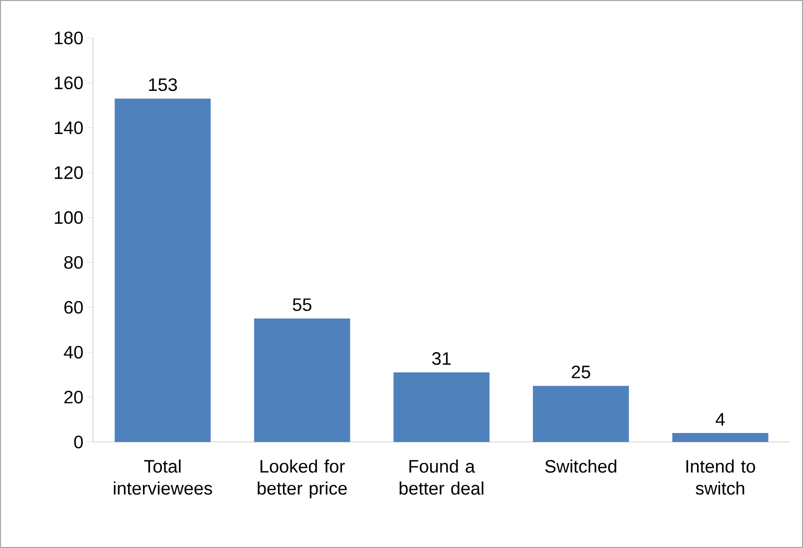  What do you see at coordinates (302, 305) in the screenshot?
I see `data-label: 55` at bounding box center [302, 305].